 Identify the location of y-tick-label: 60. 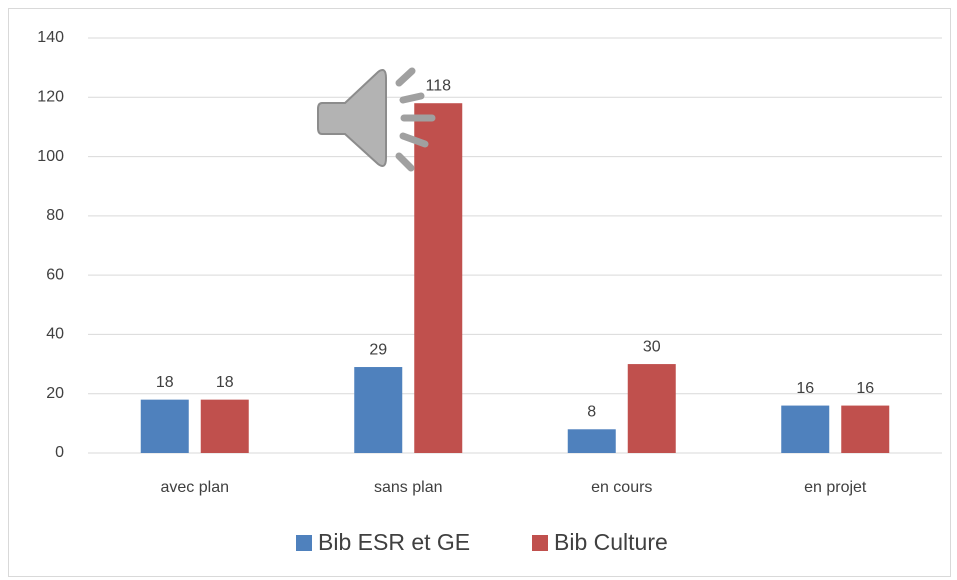
(55, 274).